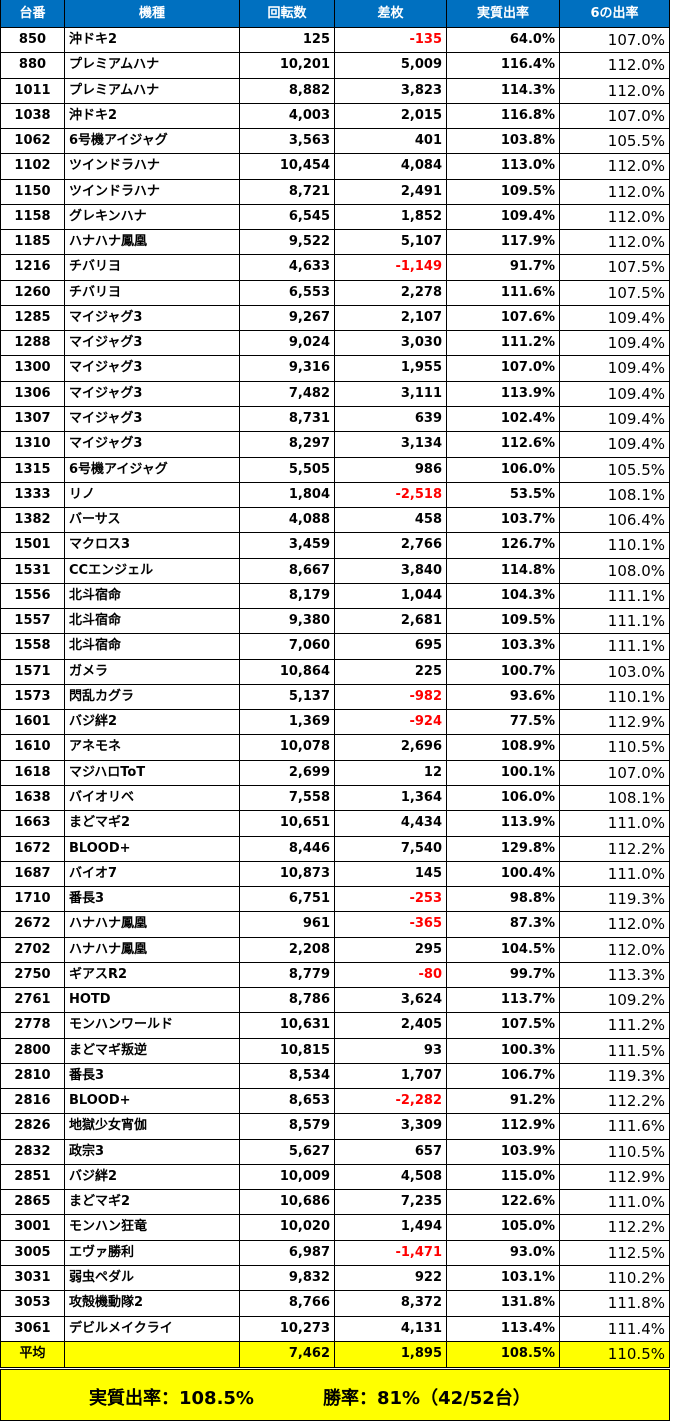  Describe the element at coordinates (287, 1101) in the screenshot. I see `cell: 8,653` at that location.